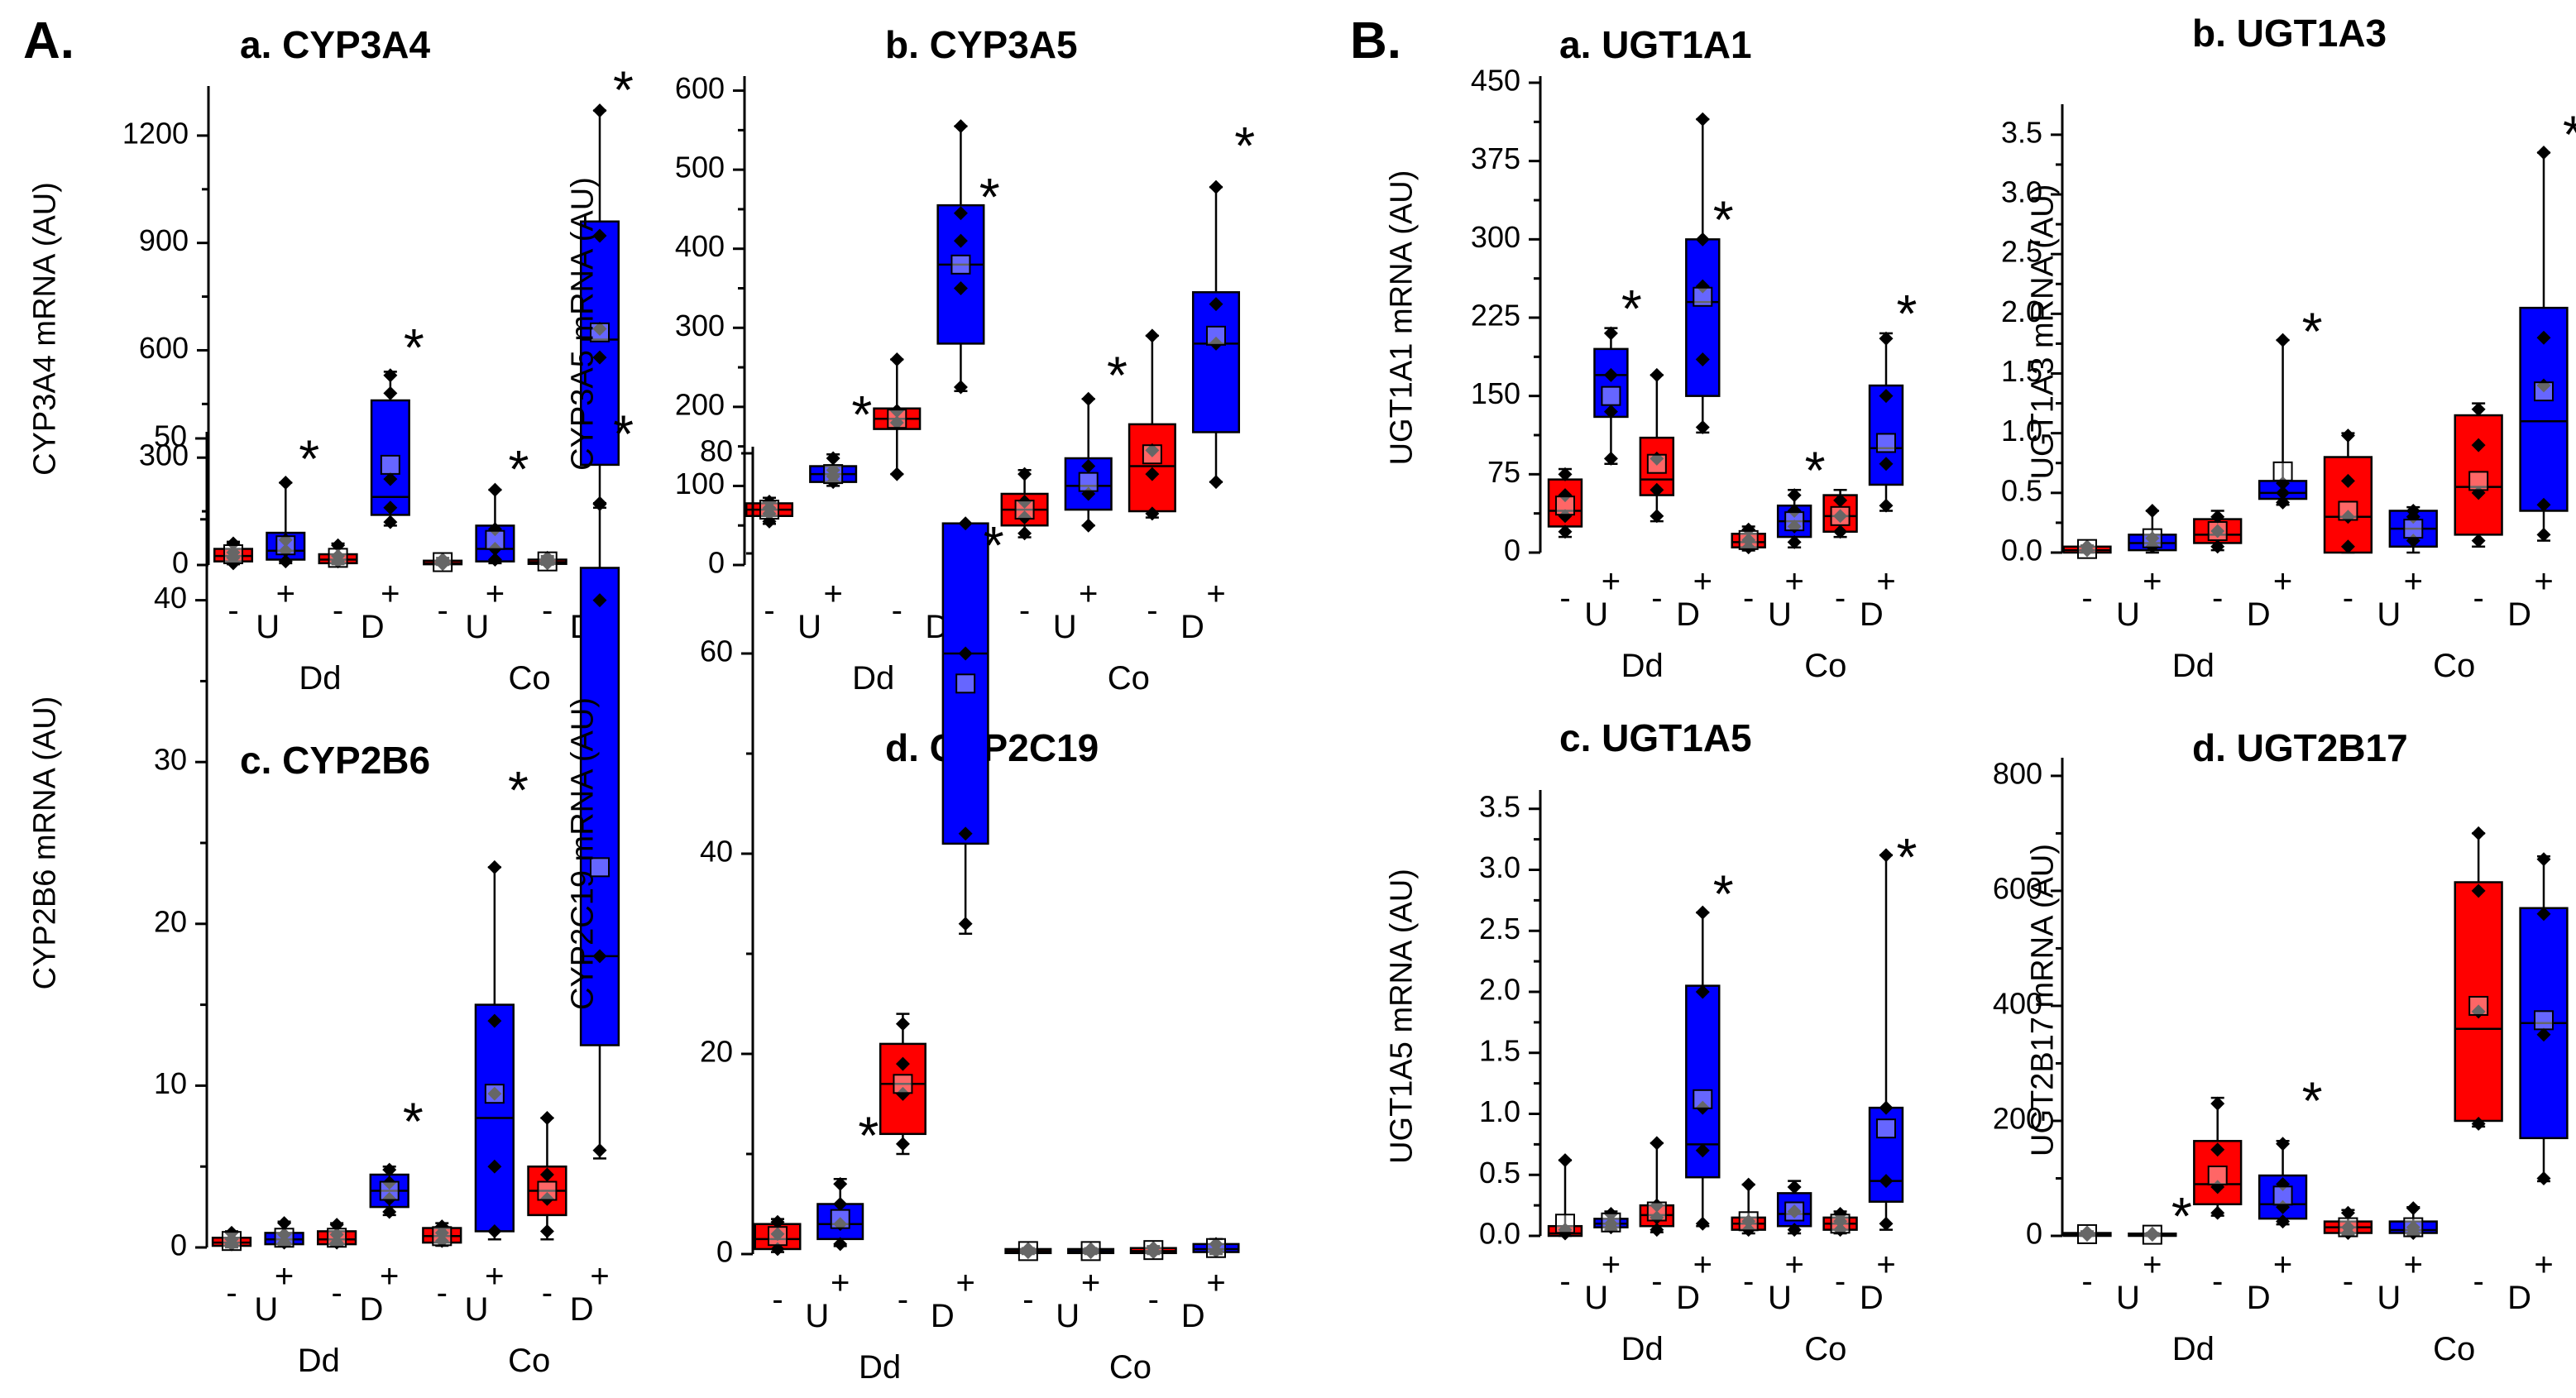 This screenshot has width=2576, height=1398. I want to click on y-tick-label: 30, so click(171, 760).